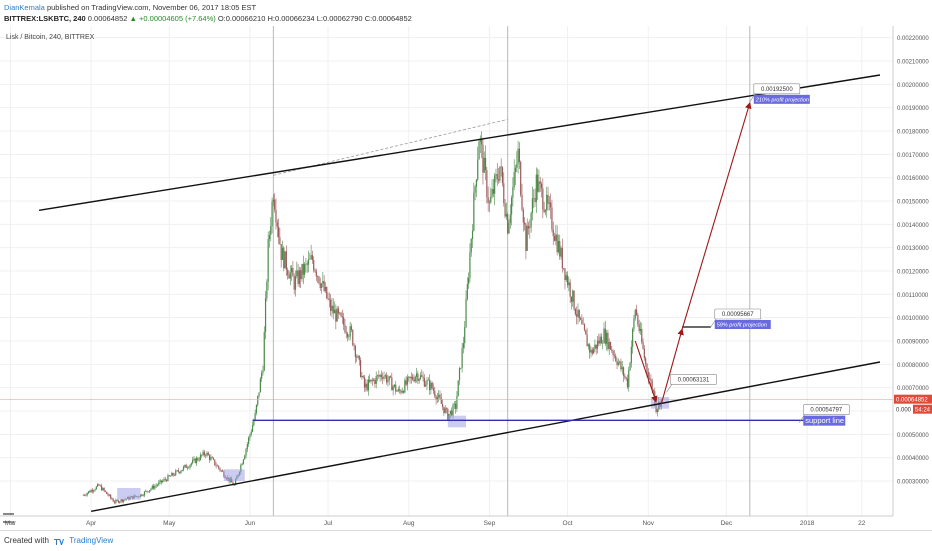 The width and height of the screenshot is (932, 551). Describe the element at coordinates (738, 315) in the screenshot. I see `annotation-price-label: 0.00095667` at that location.